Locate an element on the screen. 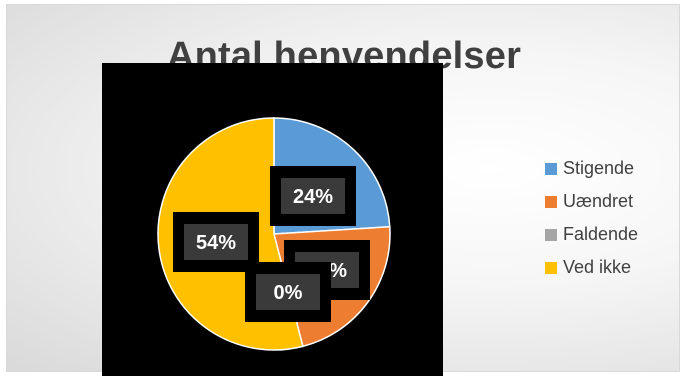  legend: Stigende Uændret Faldende Ved ikke is located at coordinates (591, 218).